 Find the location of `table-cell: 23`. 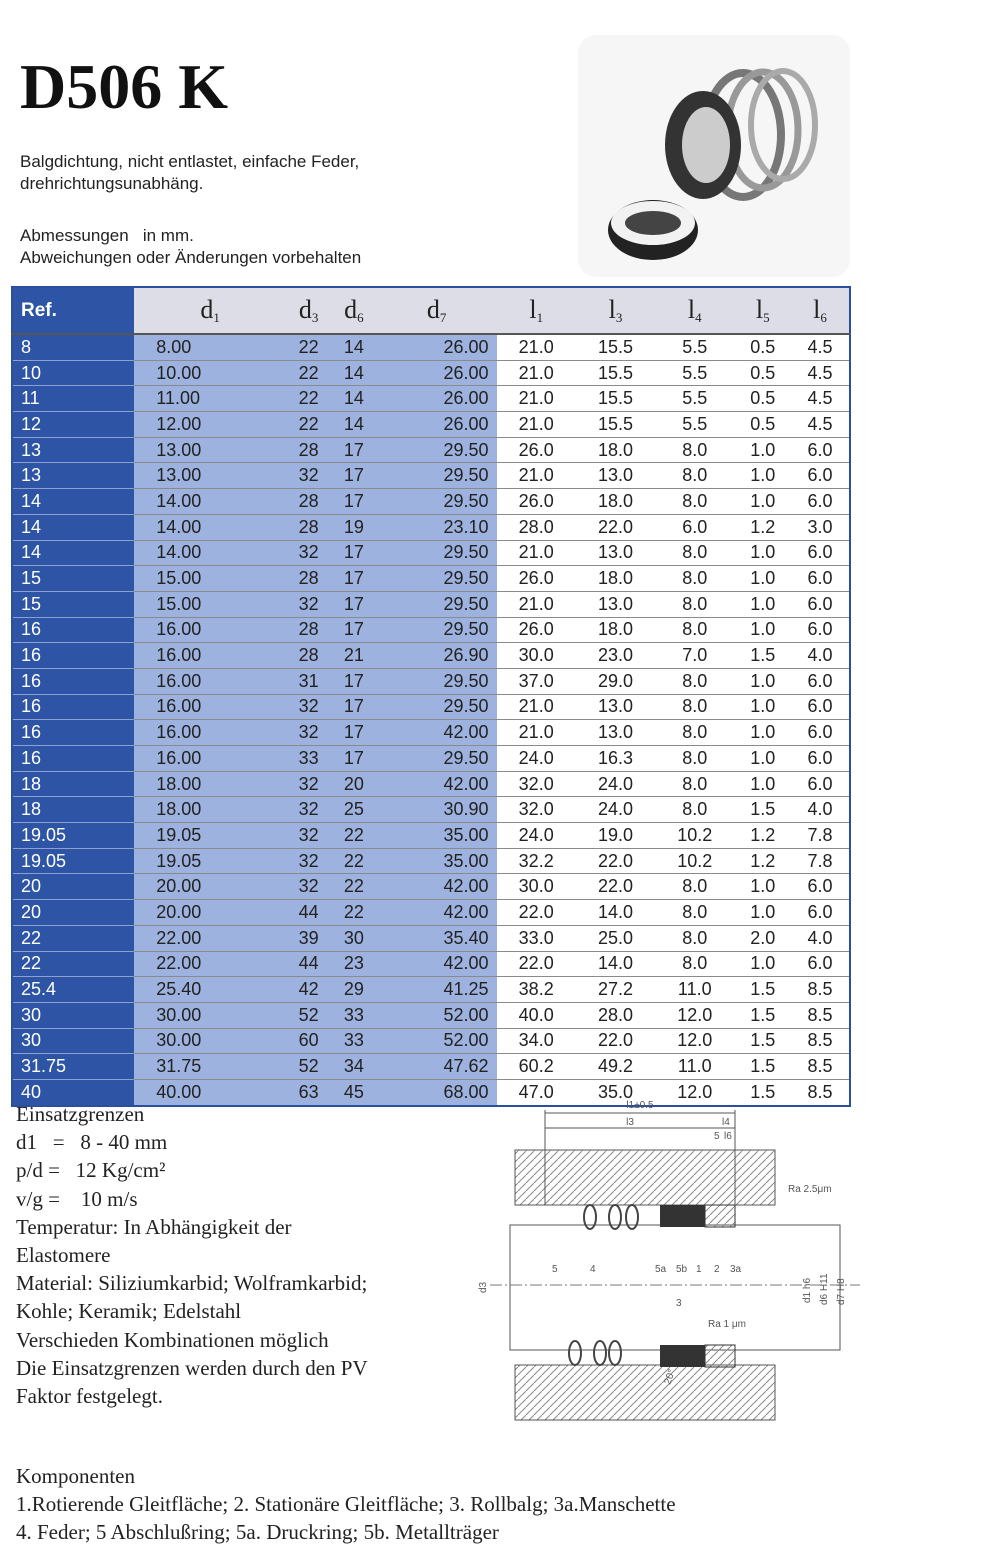

table-cell: 23 is located at coordinates (354, 964).